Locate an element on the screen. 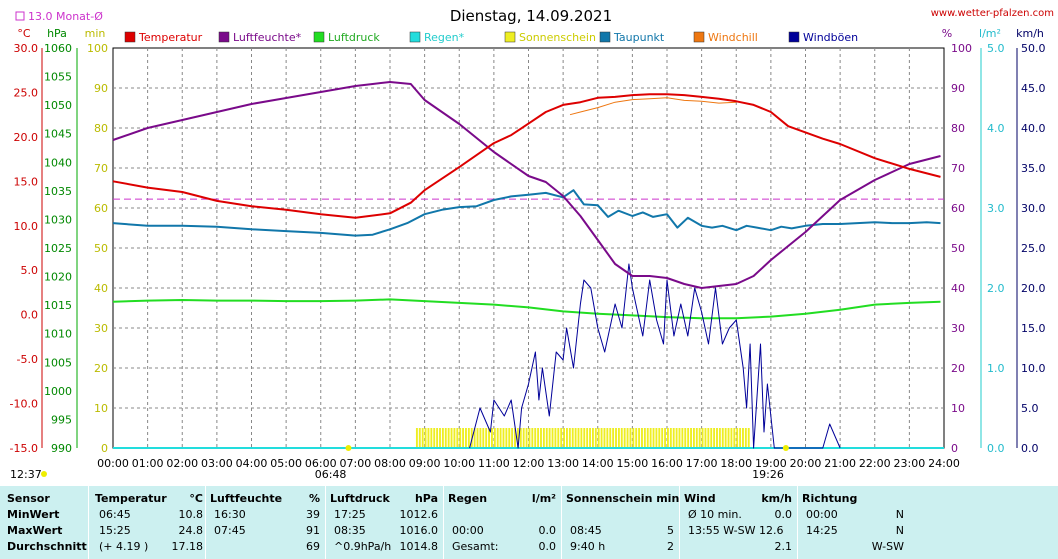 Image resolution: width=1058 pixels, height=559 pixels. x-tick-label: 12:00 is located at coordinates (529, 463).